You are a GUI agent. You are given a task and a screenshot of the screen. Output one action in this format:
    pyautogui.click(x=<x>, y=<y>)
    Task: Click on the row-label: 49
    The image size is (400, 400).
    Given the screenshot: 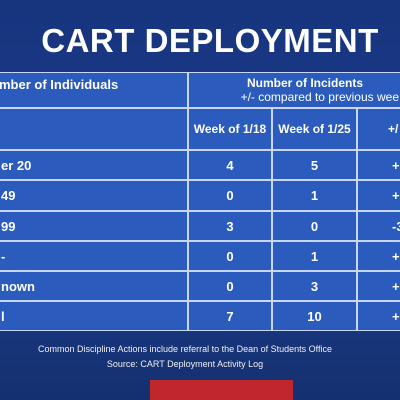 What is the action you would take?
    pyautogui.click(x=94, y=195)
    